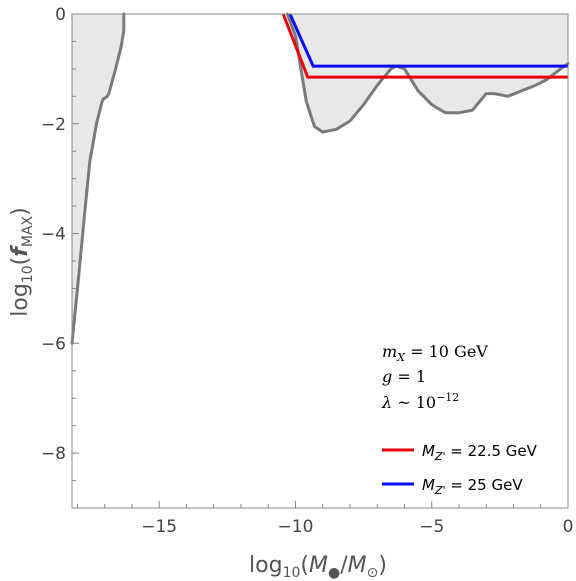 The width and height of the screenshot is (576, 581). What do you see at coordinates (53, 344) in the screenshot?
I see `y-tick-label: −6` at bounding box center [53, 344].